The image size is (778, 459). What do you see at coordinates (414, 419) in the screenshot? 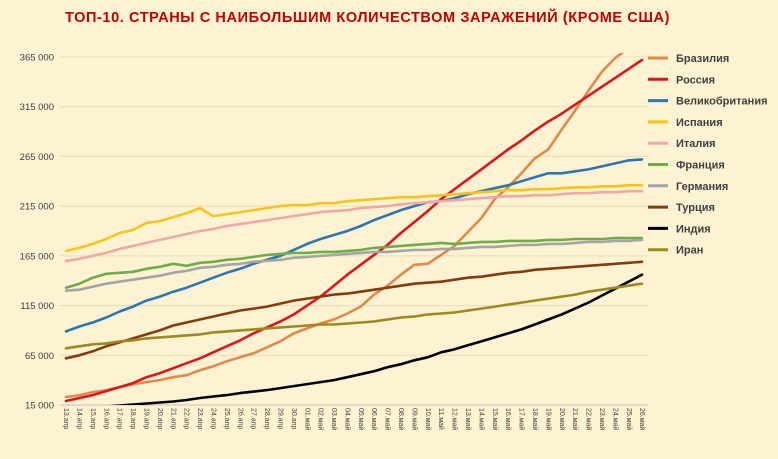
I see `x-tick-label: 09.май` at bounding box center [414, 419].